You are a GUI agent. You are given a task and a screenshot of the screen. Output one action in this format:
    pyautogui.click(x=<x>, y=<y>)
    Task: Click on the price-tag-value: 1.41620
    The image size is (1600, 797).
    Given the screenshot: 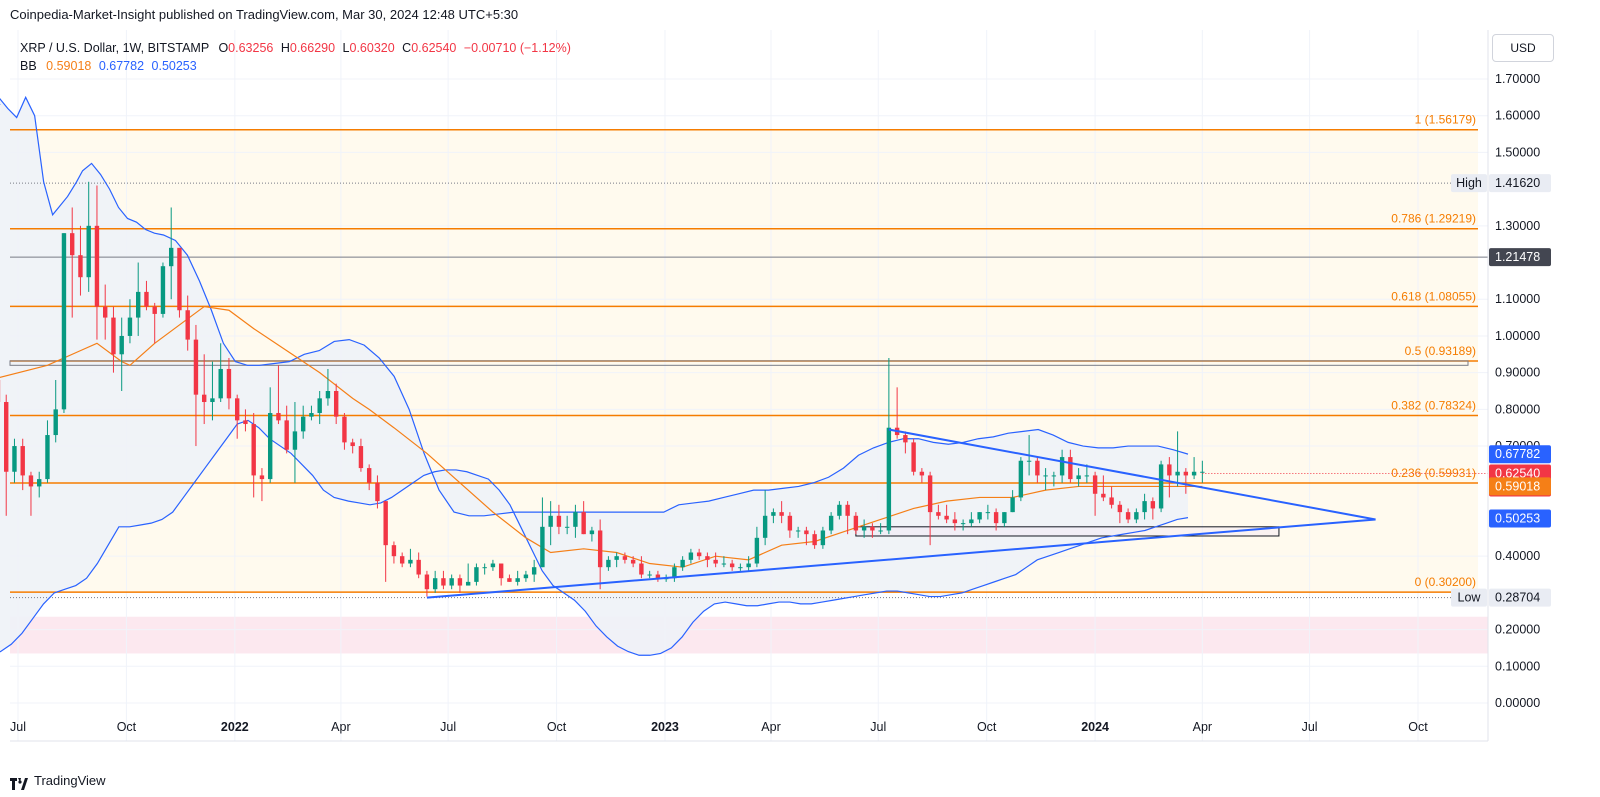 What is the action you would take?
    pyautogui.click(x=1517, y=183)
    